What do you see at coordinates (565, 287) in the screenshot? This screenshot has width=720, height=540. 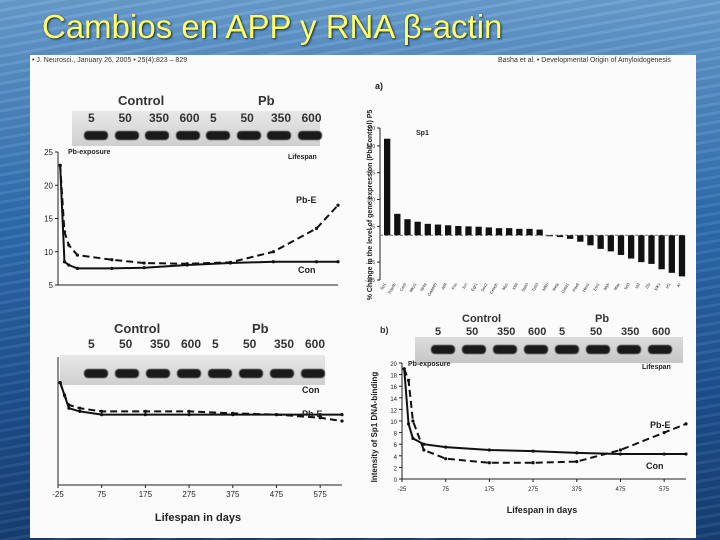 I see `bar-category-label: Gata1` at bounding box center [565, 287].